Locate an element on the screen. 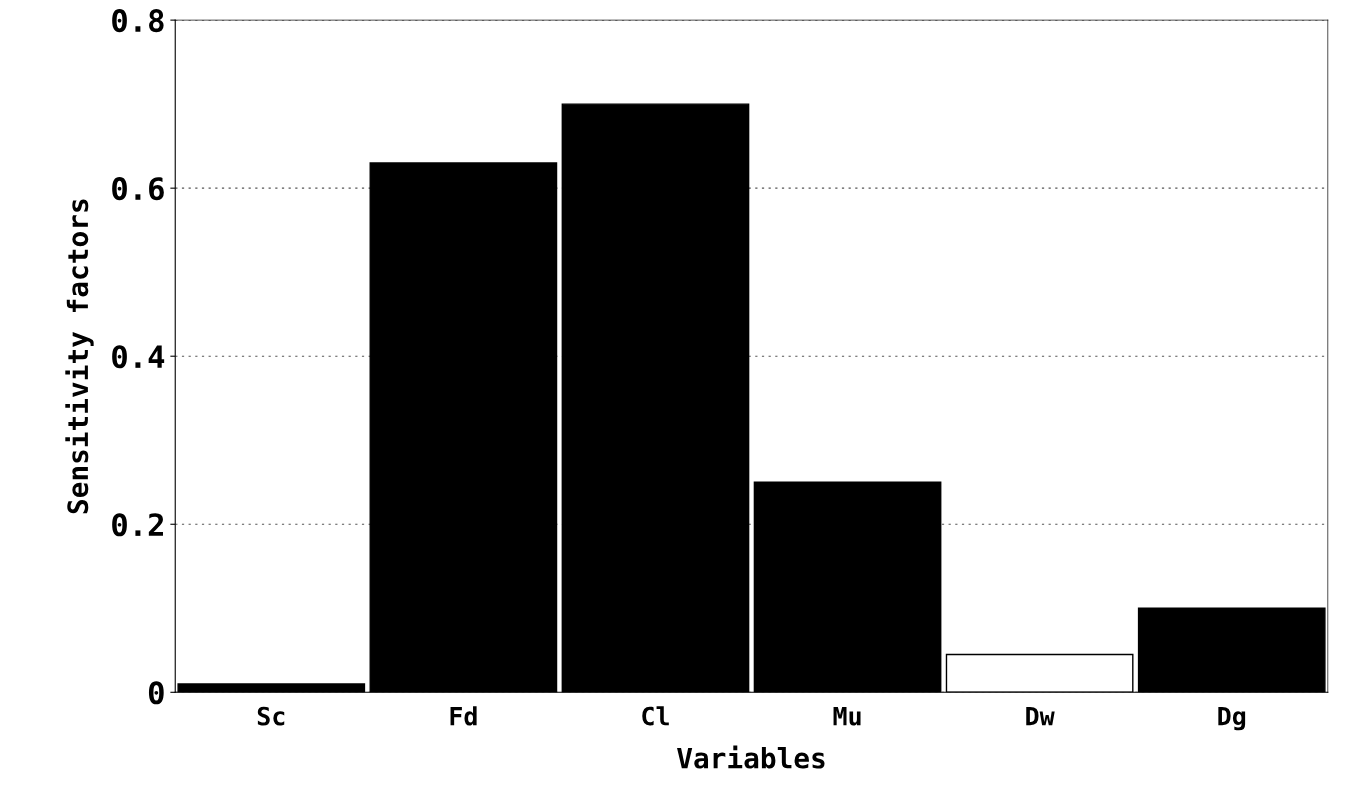 The width and height of the screenshot is (1348, 805). y-tick-label: 0.6 is located at coordinates (138, 189).